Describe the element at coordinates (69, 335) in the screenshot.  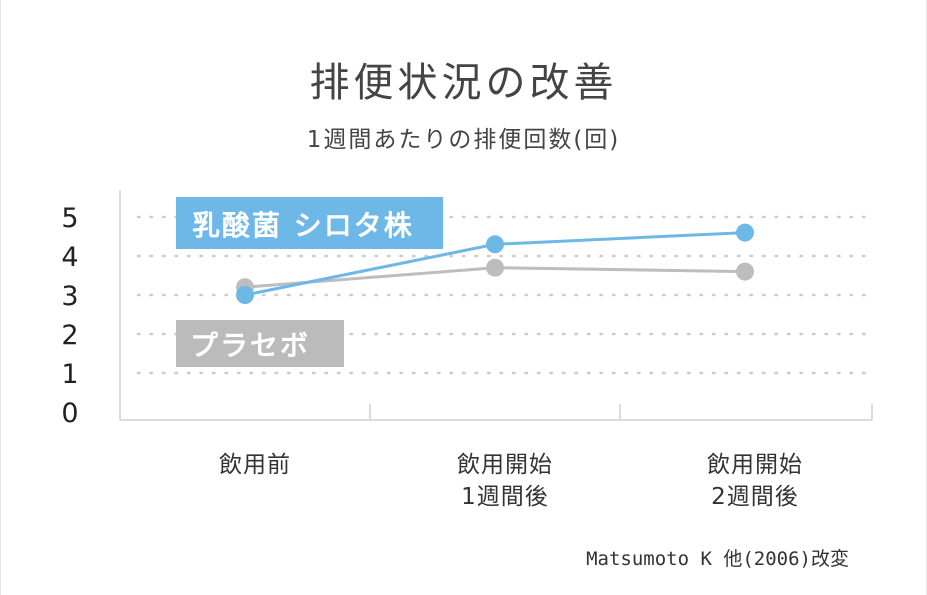
I see `y-tick-label: 2` at that location.